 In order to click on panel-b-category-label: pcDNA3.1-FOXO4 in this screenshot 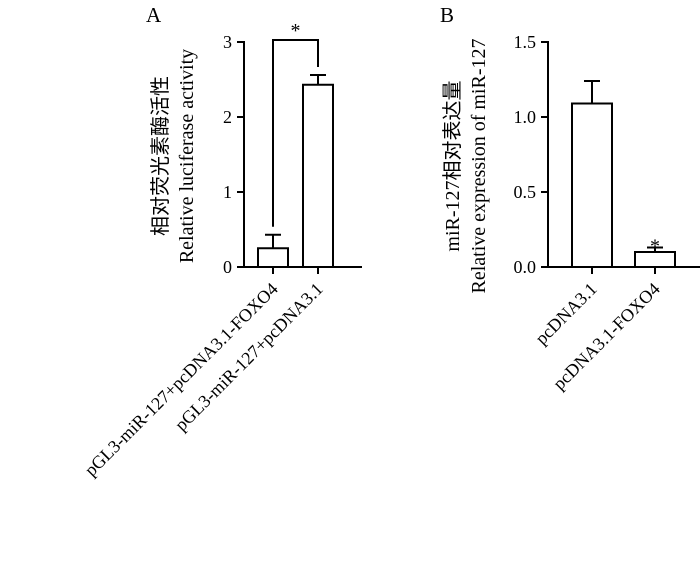, I will do `click(606, 336)`.